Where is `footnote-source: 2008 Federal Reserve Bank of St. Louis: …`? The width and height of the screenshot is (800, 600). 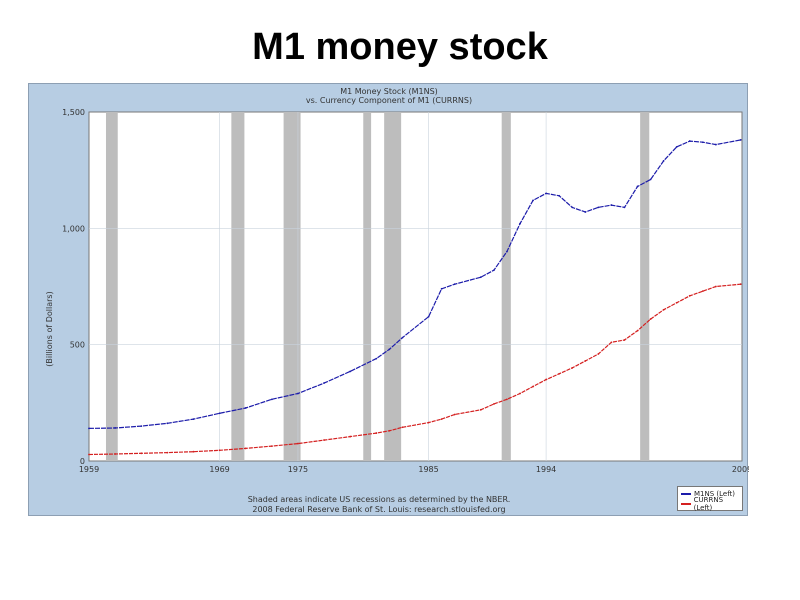
footnote-source: 2008 Federal Reserve Bank of St. Louis: … is located at coordinates (379, 509).